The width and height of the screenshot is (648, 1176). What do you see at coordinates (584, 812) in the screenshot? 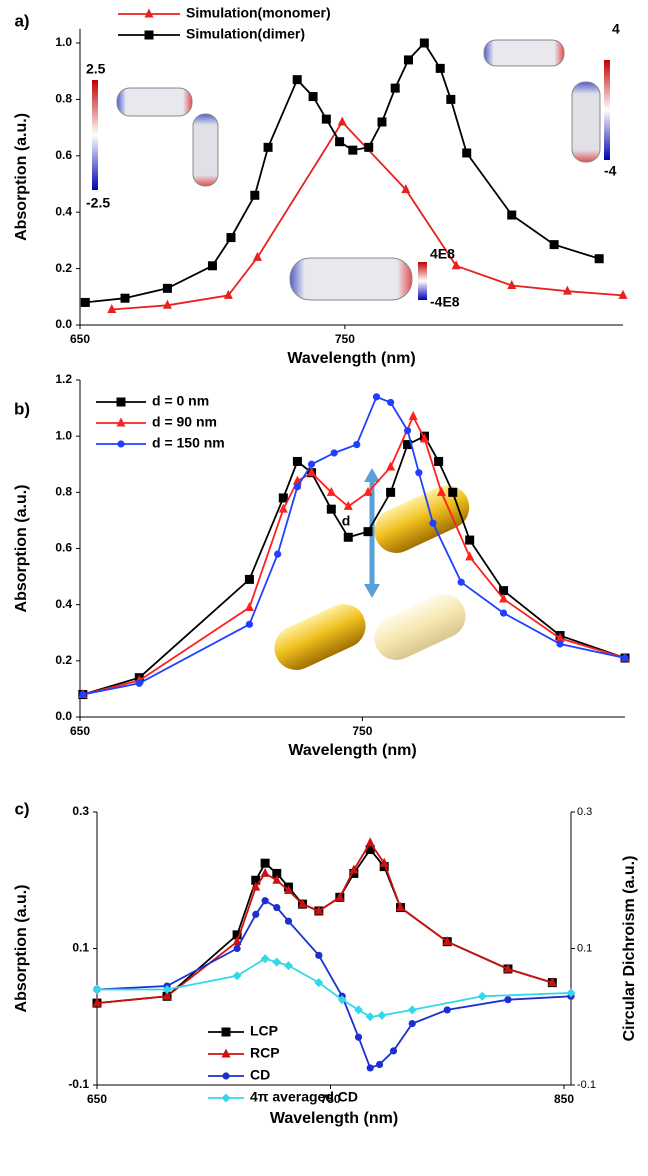
I see `y2-tick-label: 0.3` at bounding box center [584, 812].